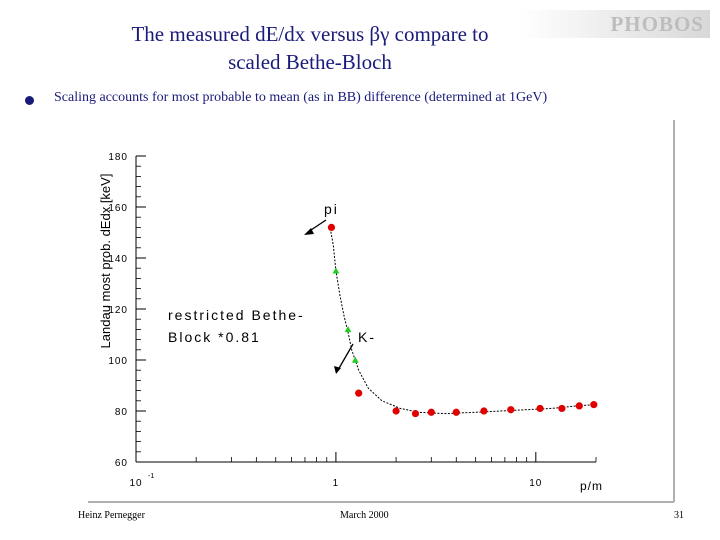  Describe the element at coordinates (118, 208) in the screenshot. I see `y-tick-label: 160` at that location.